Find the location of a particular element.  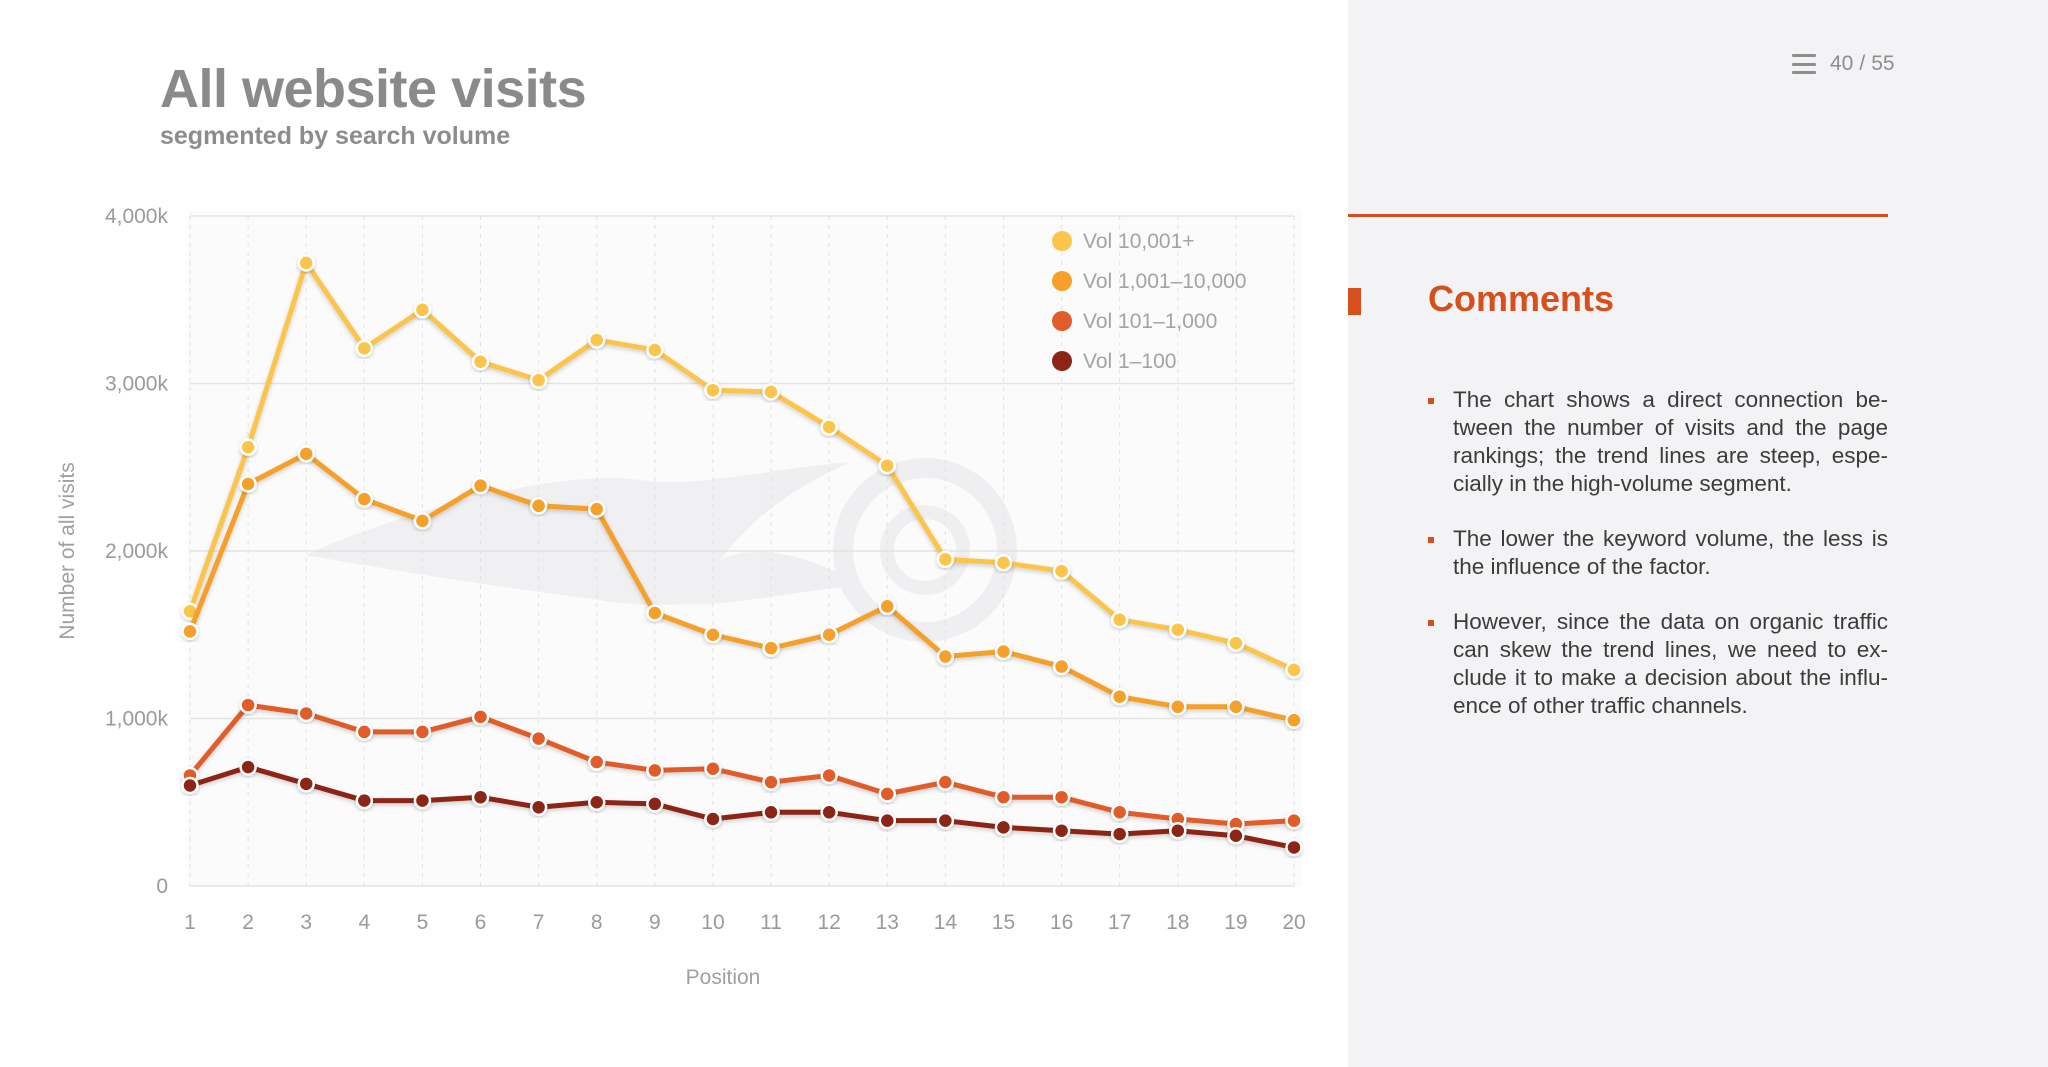

x-tick-label: 12 is located at coordinates (828, 922).